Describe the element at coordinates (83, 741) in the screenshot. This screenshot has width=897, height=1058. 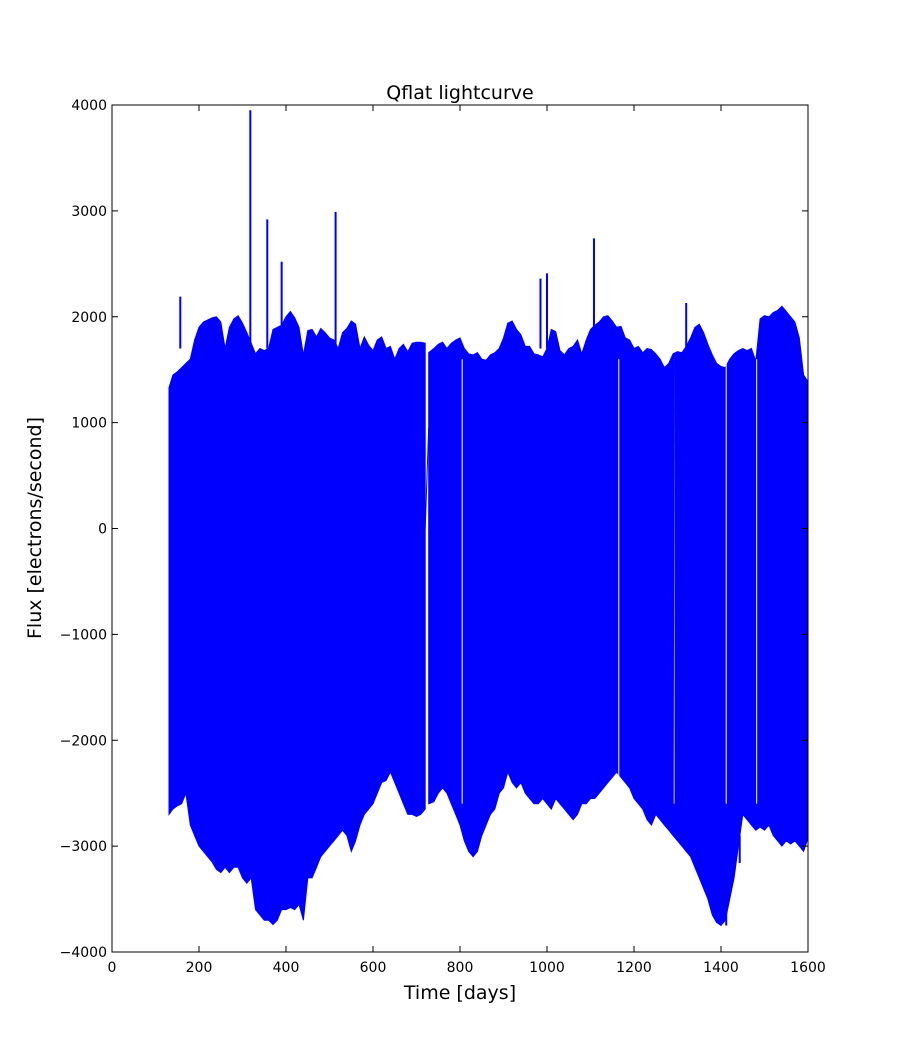
I see `y-tick-label: −2000` at that location.